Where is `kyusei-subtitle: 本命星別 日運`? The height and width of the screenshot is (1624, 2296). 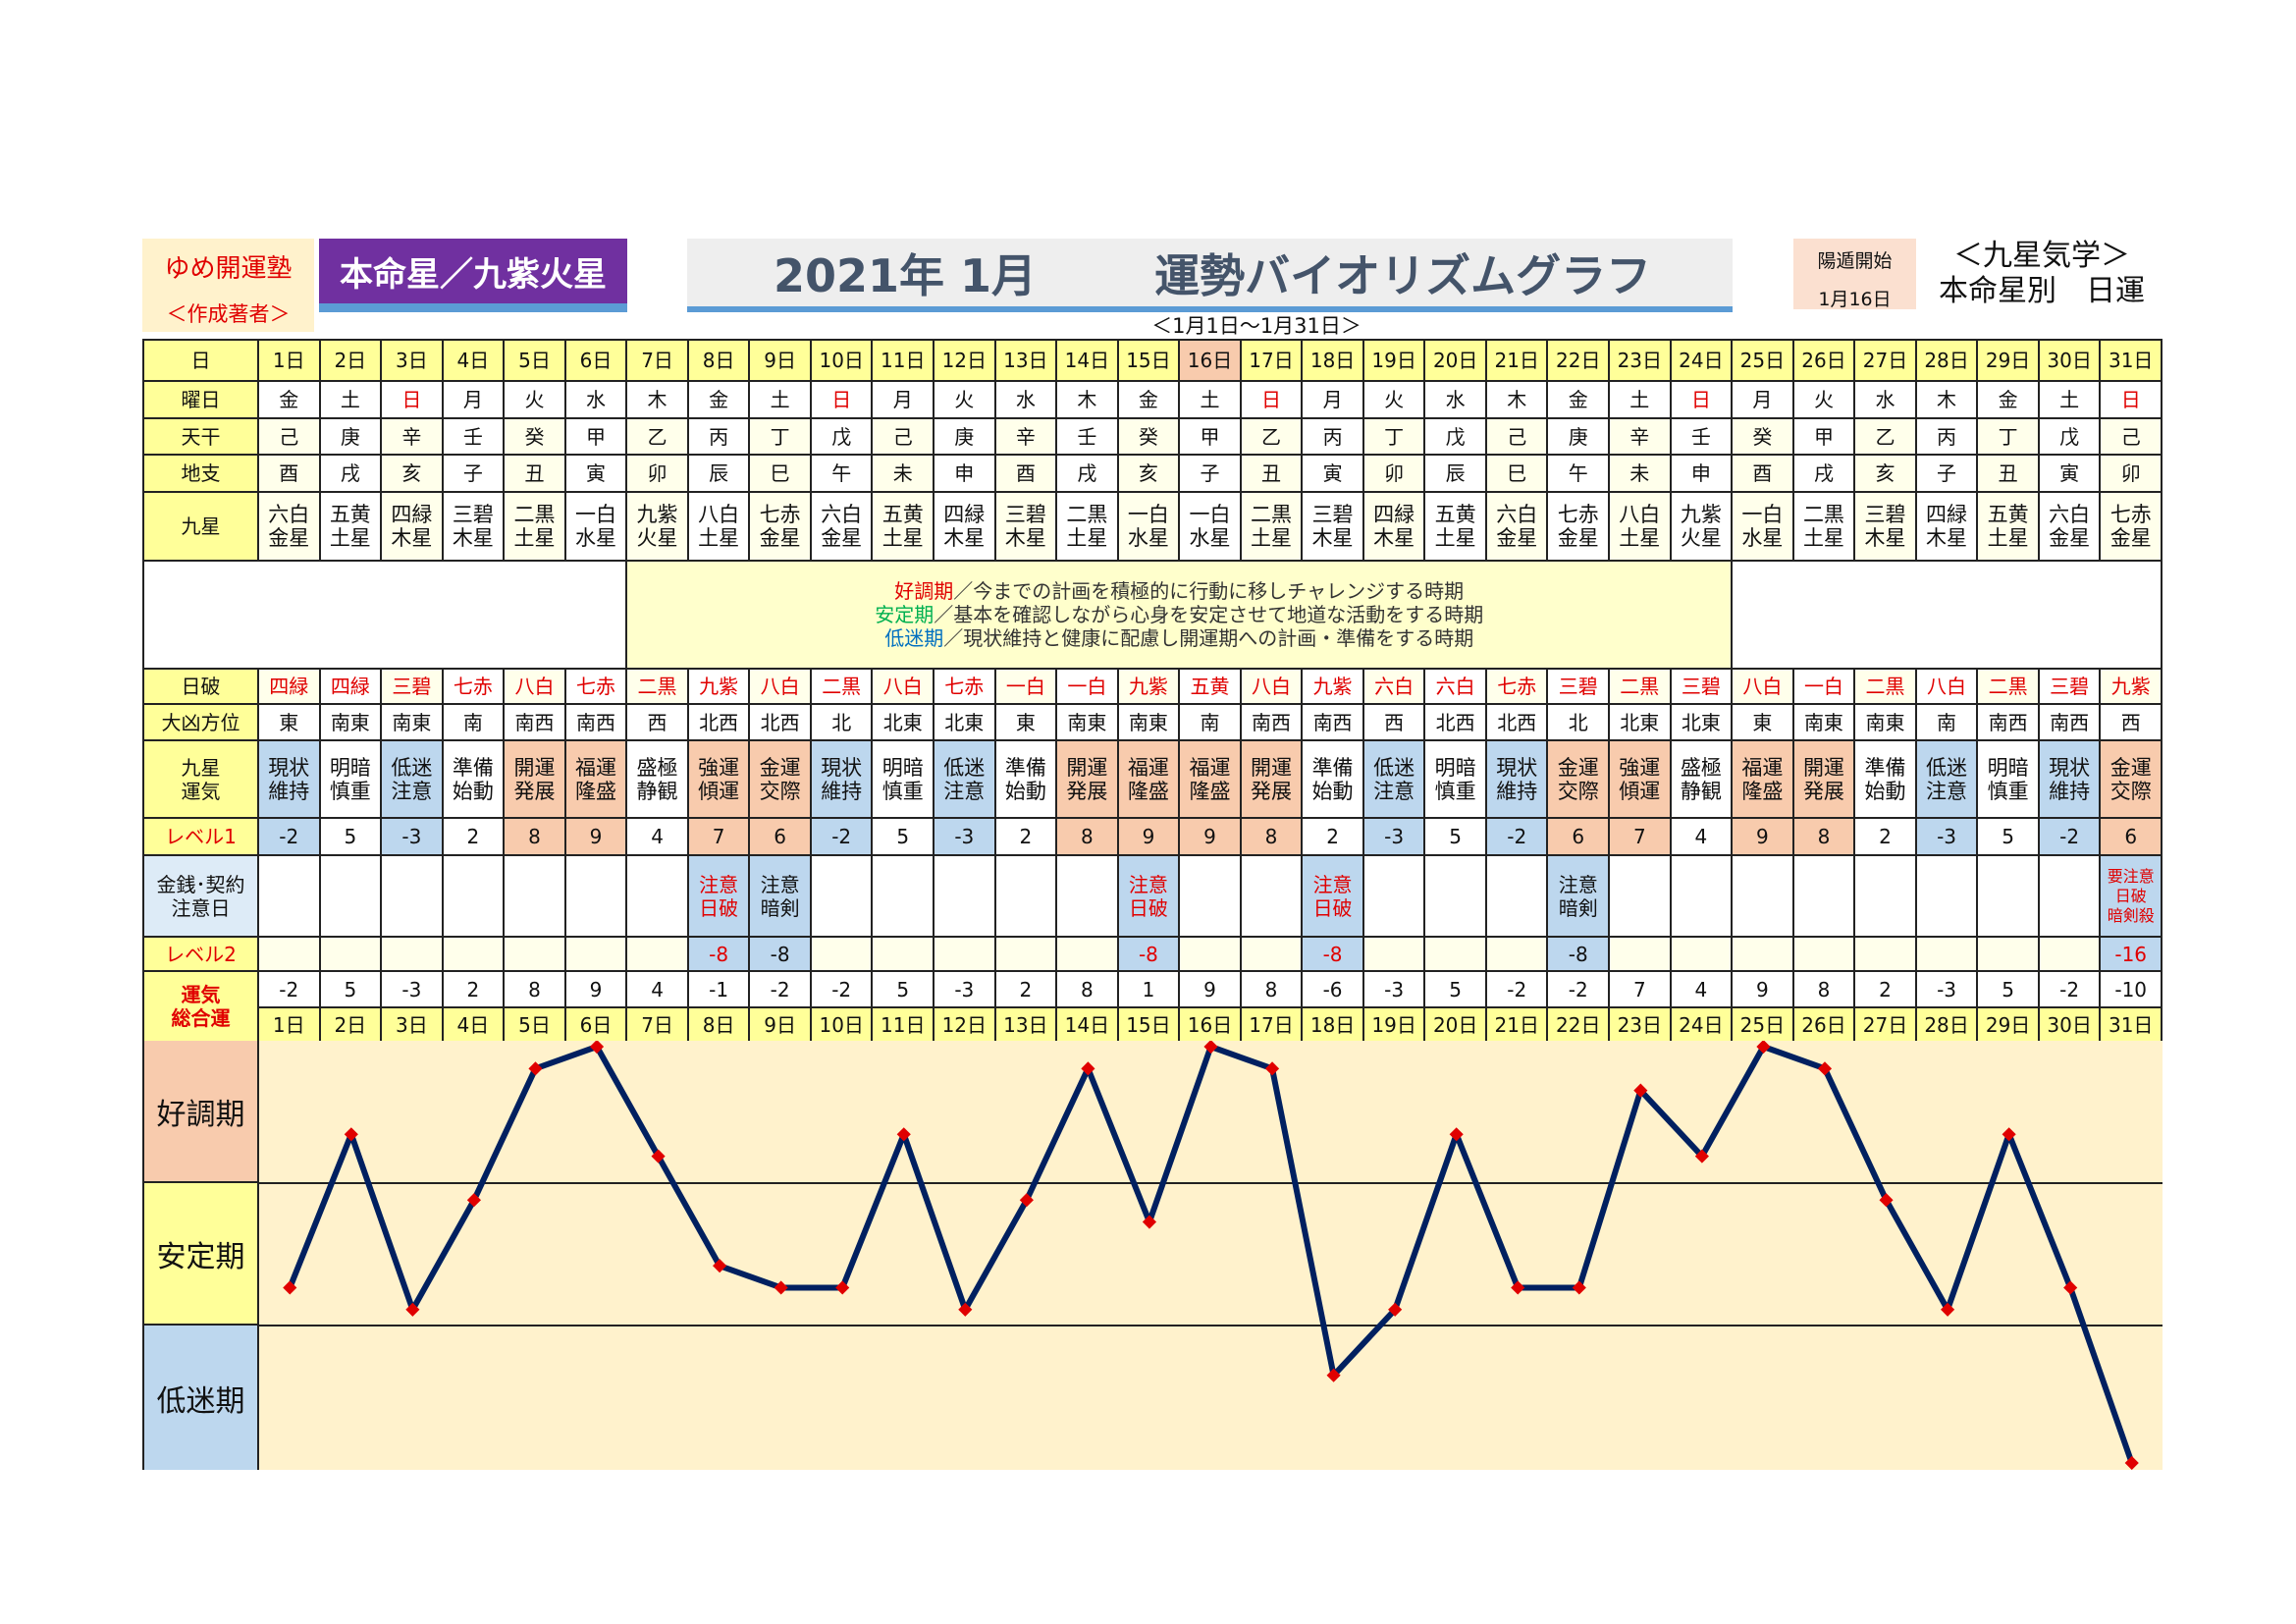 kyusei-subtitle: 本命星別 日運 is located at coordinates (2042, 291).